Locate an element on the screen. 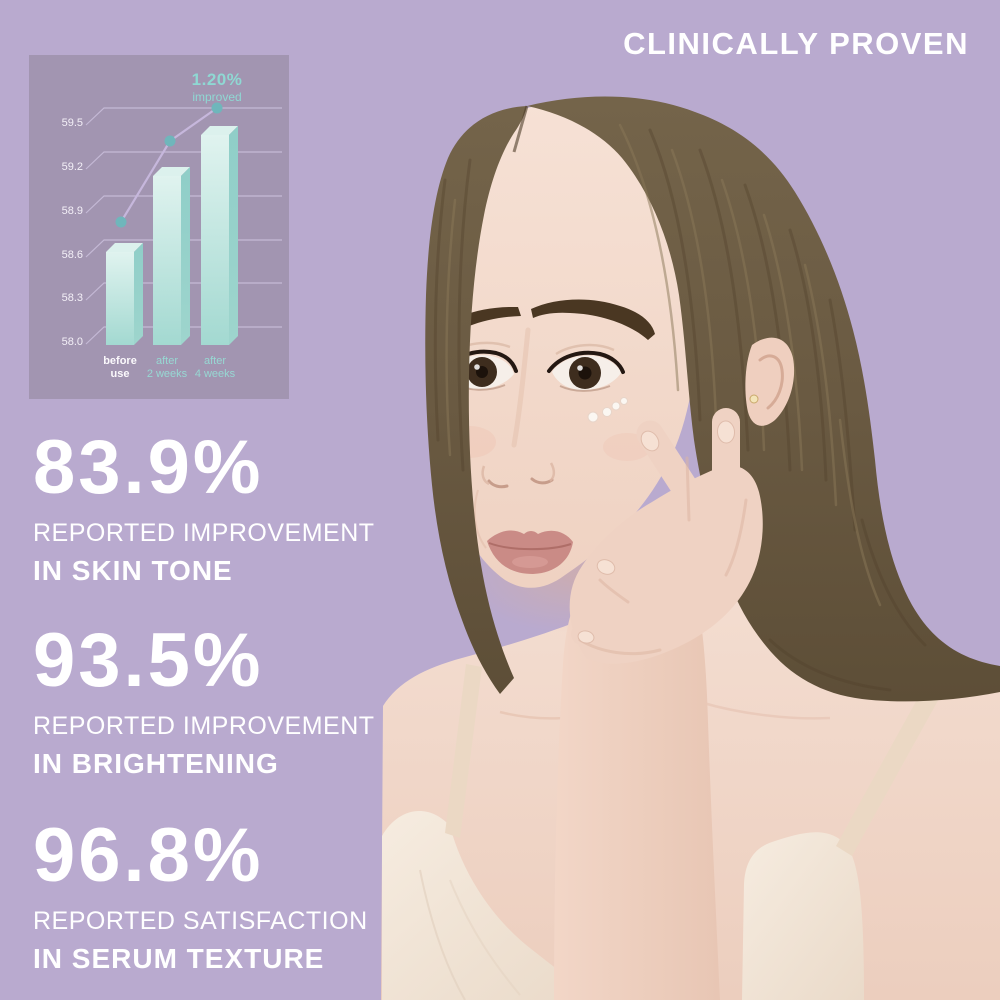 The image size is (1000, 1000). right-eye is located at coordinates (586, 367).